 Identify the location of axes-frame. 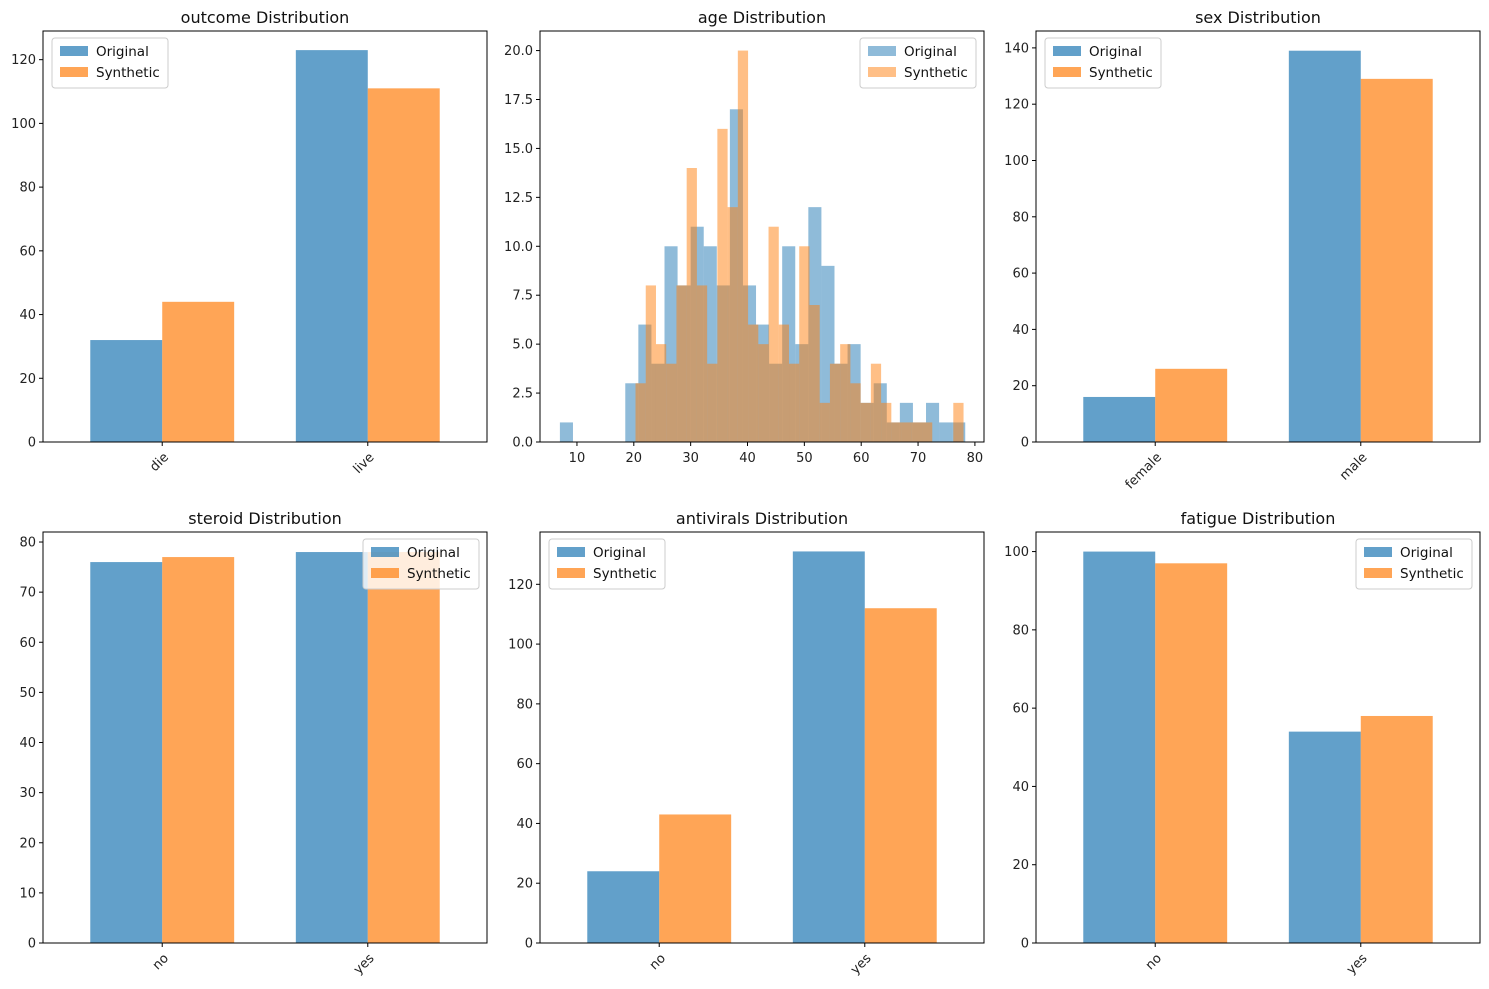
(762, 737).